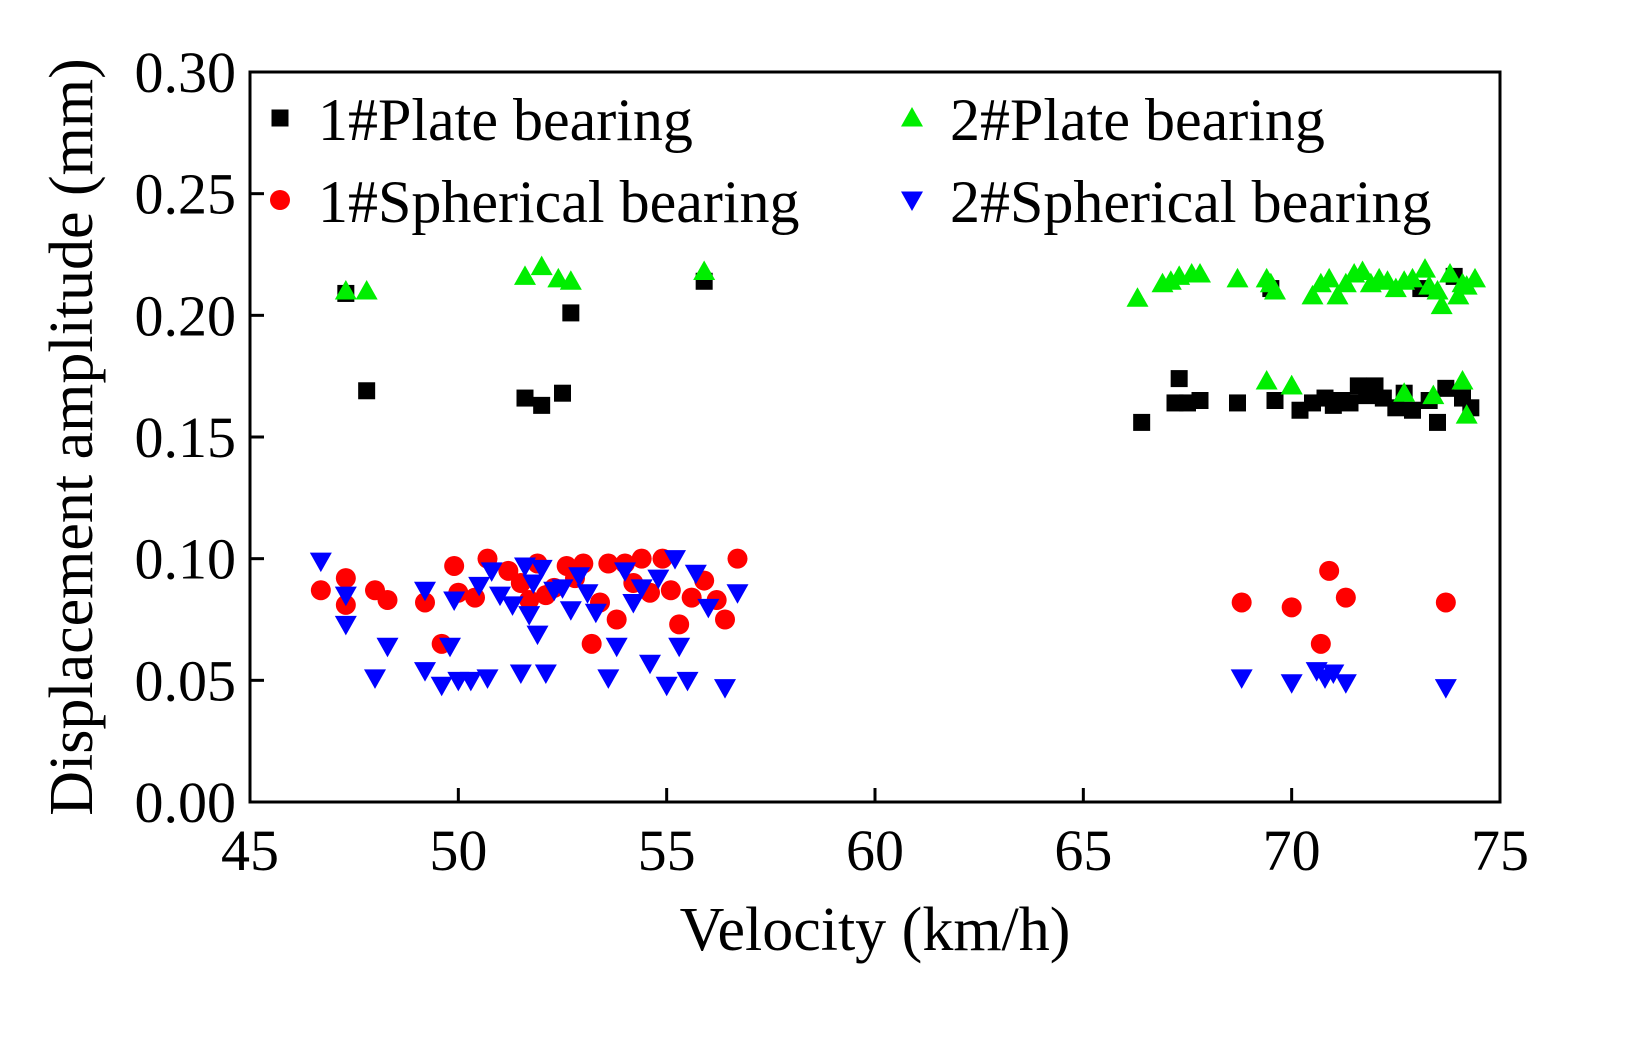  I want to click on legend-marker-1-plate-bearing, so click(280, 118).